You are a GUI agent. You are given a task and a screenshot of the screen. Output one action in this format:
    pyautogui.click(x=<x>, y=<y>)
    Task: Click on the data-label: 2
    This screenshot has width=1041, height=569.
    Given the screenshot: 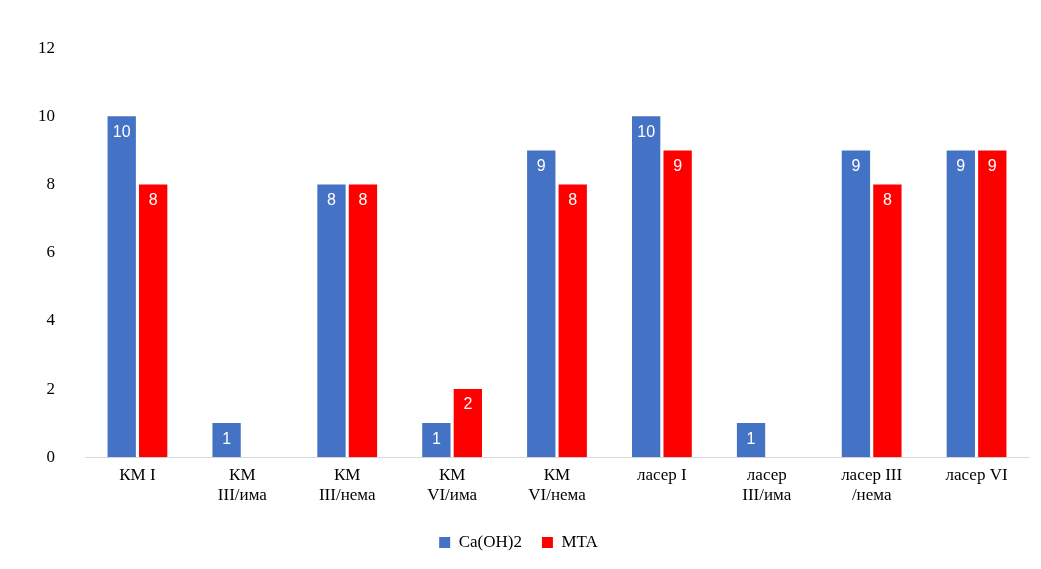 What is the action you would take?
    pyautogui.click(x=468, y=404)
    